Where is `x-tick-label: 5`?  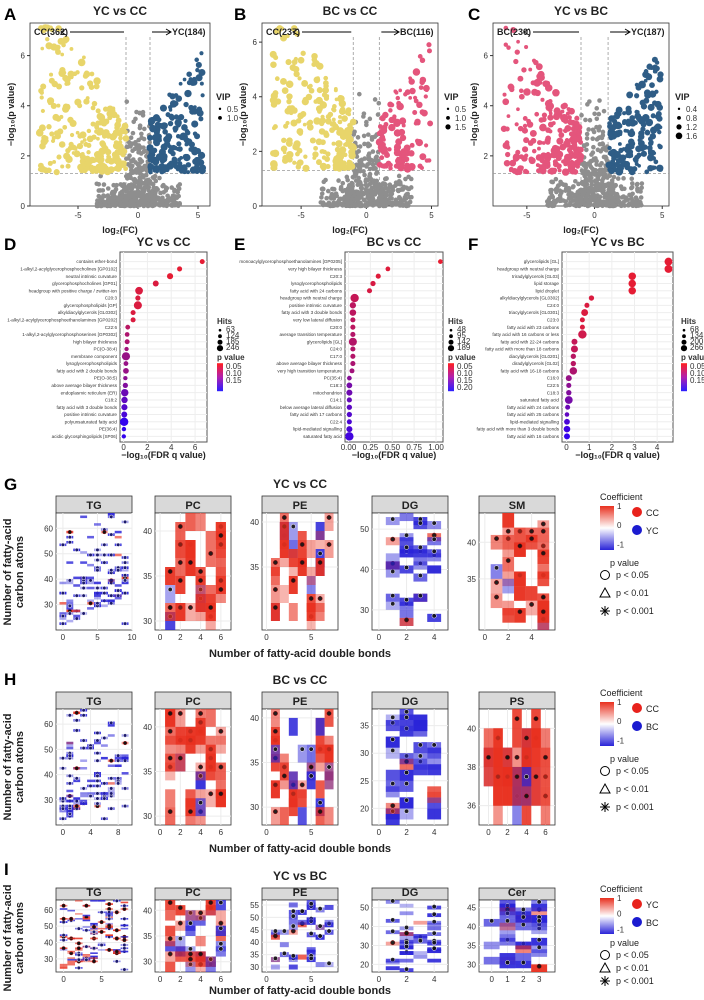 x-tick-label: 5 is located at coordinates (311, 979).